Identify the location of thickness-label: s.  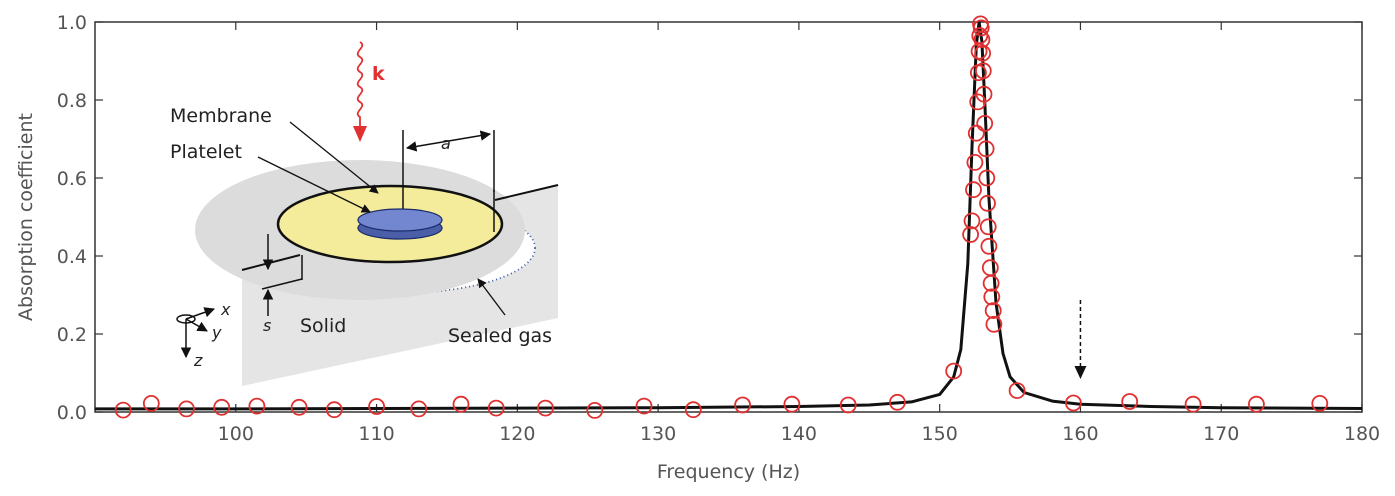
(267, 325).